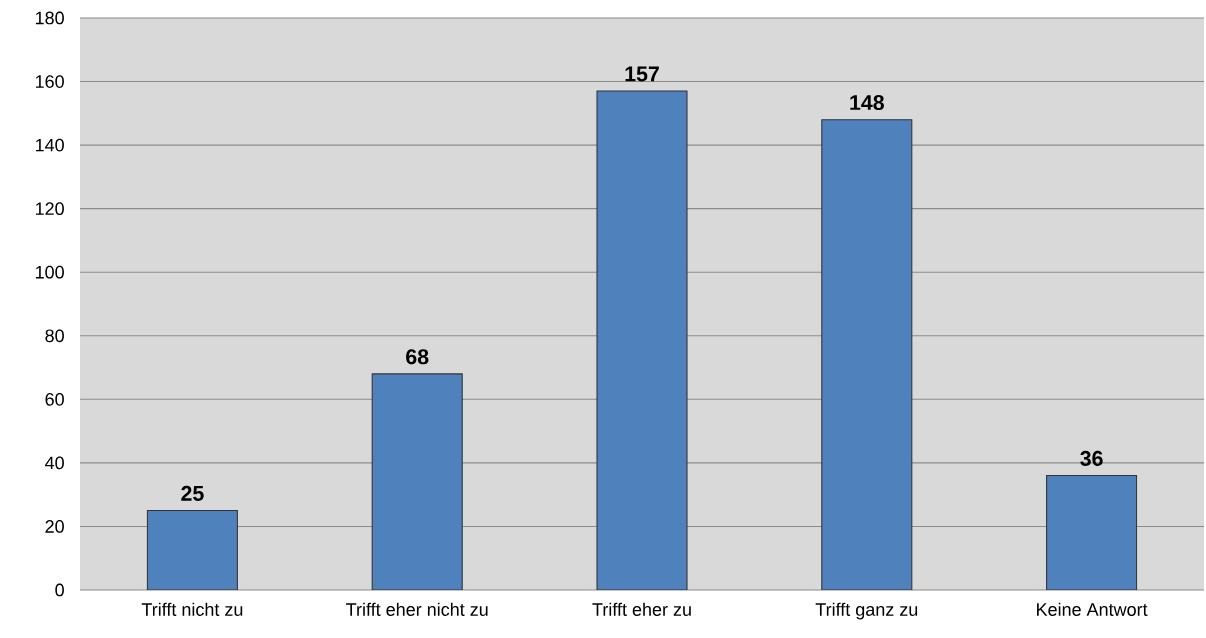  What do you see at coordinates (866, 611) in the screenshot?
I see `x-tick-label: Trifft ganz zu` at bounding box center [866, 611].